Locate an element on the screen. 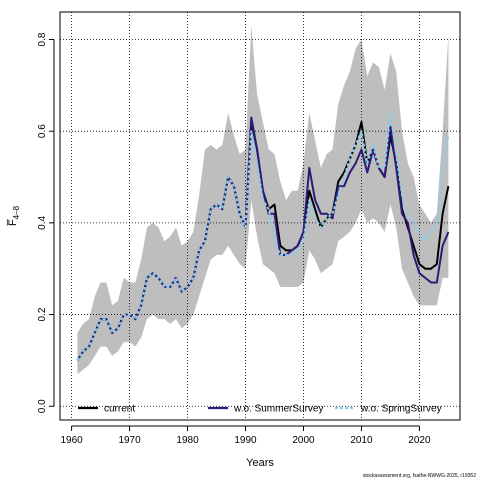  y-axis: 0.0 0.2 0.4 0.6 0.8 is located at coordinates (46, 222).